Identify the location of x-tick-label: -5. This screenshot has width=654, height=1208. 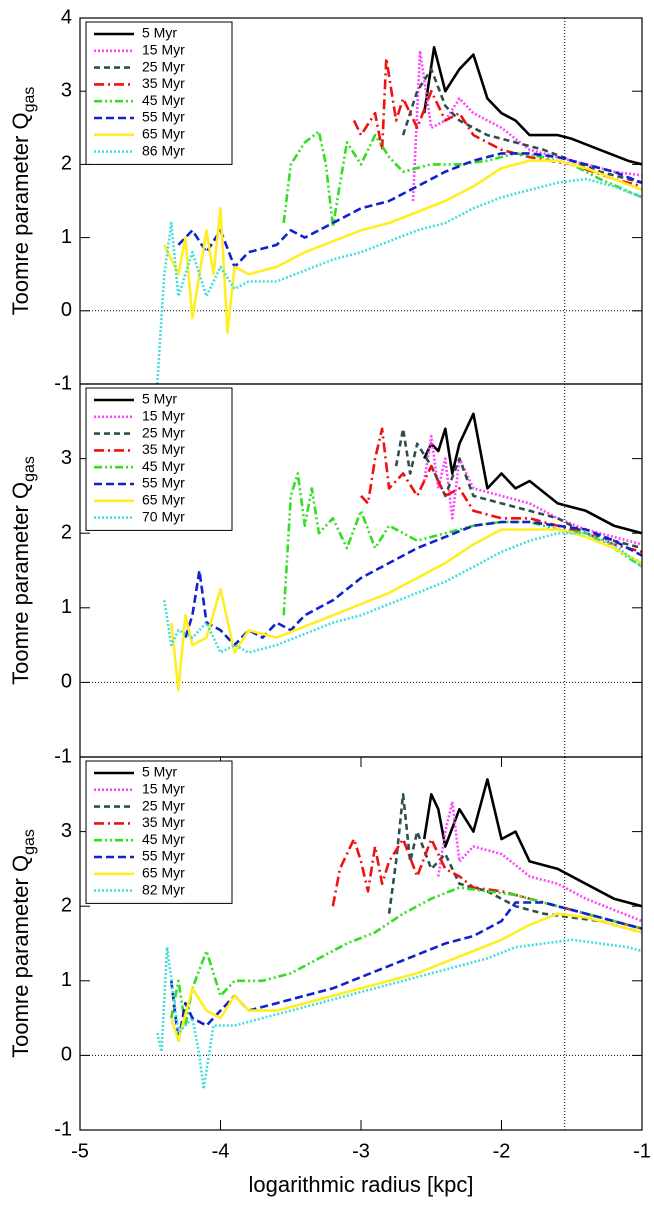
(80, 1151).